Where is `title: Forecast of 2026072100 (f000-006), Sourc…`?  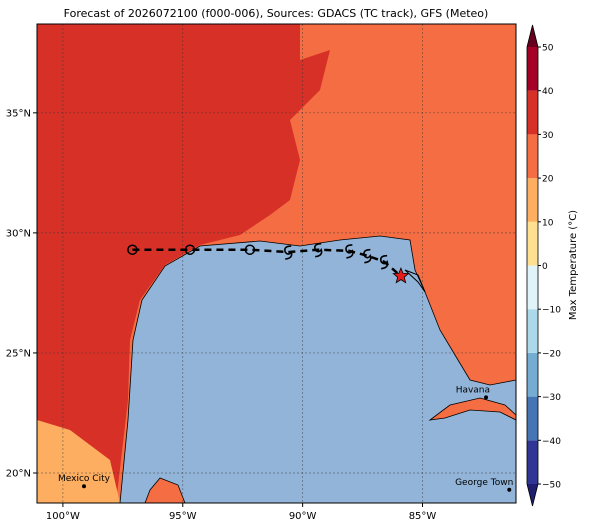 title: Forecast of 2026072100 (f000-006), Sourc… is located at coordinates (276, 13).